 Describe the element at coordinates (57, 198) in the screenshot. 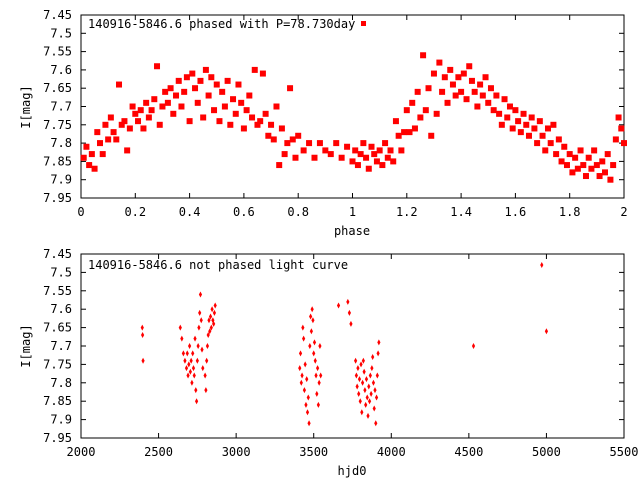

I see `y-tick-label: 7.95` at that location.